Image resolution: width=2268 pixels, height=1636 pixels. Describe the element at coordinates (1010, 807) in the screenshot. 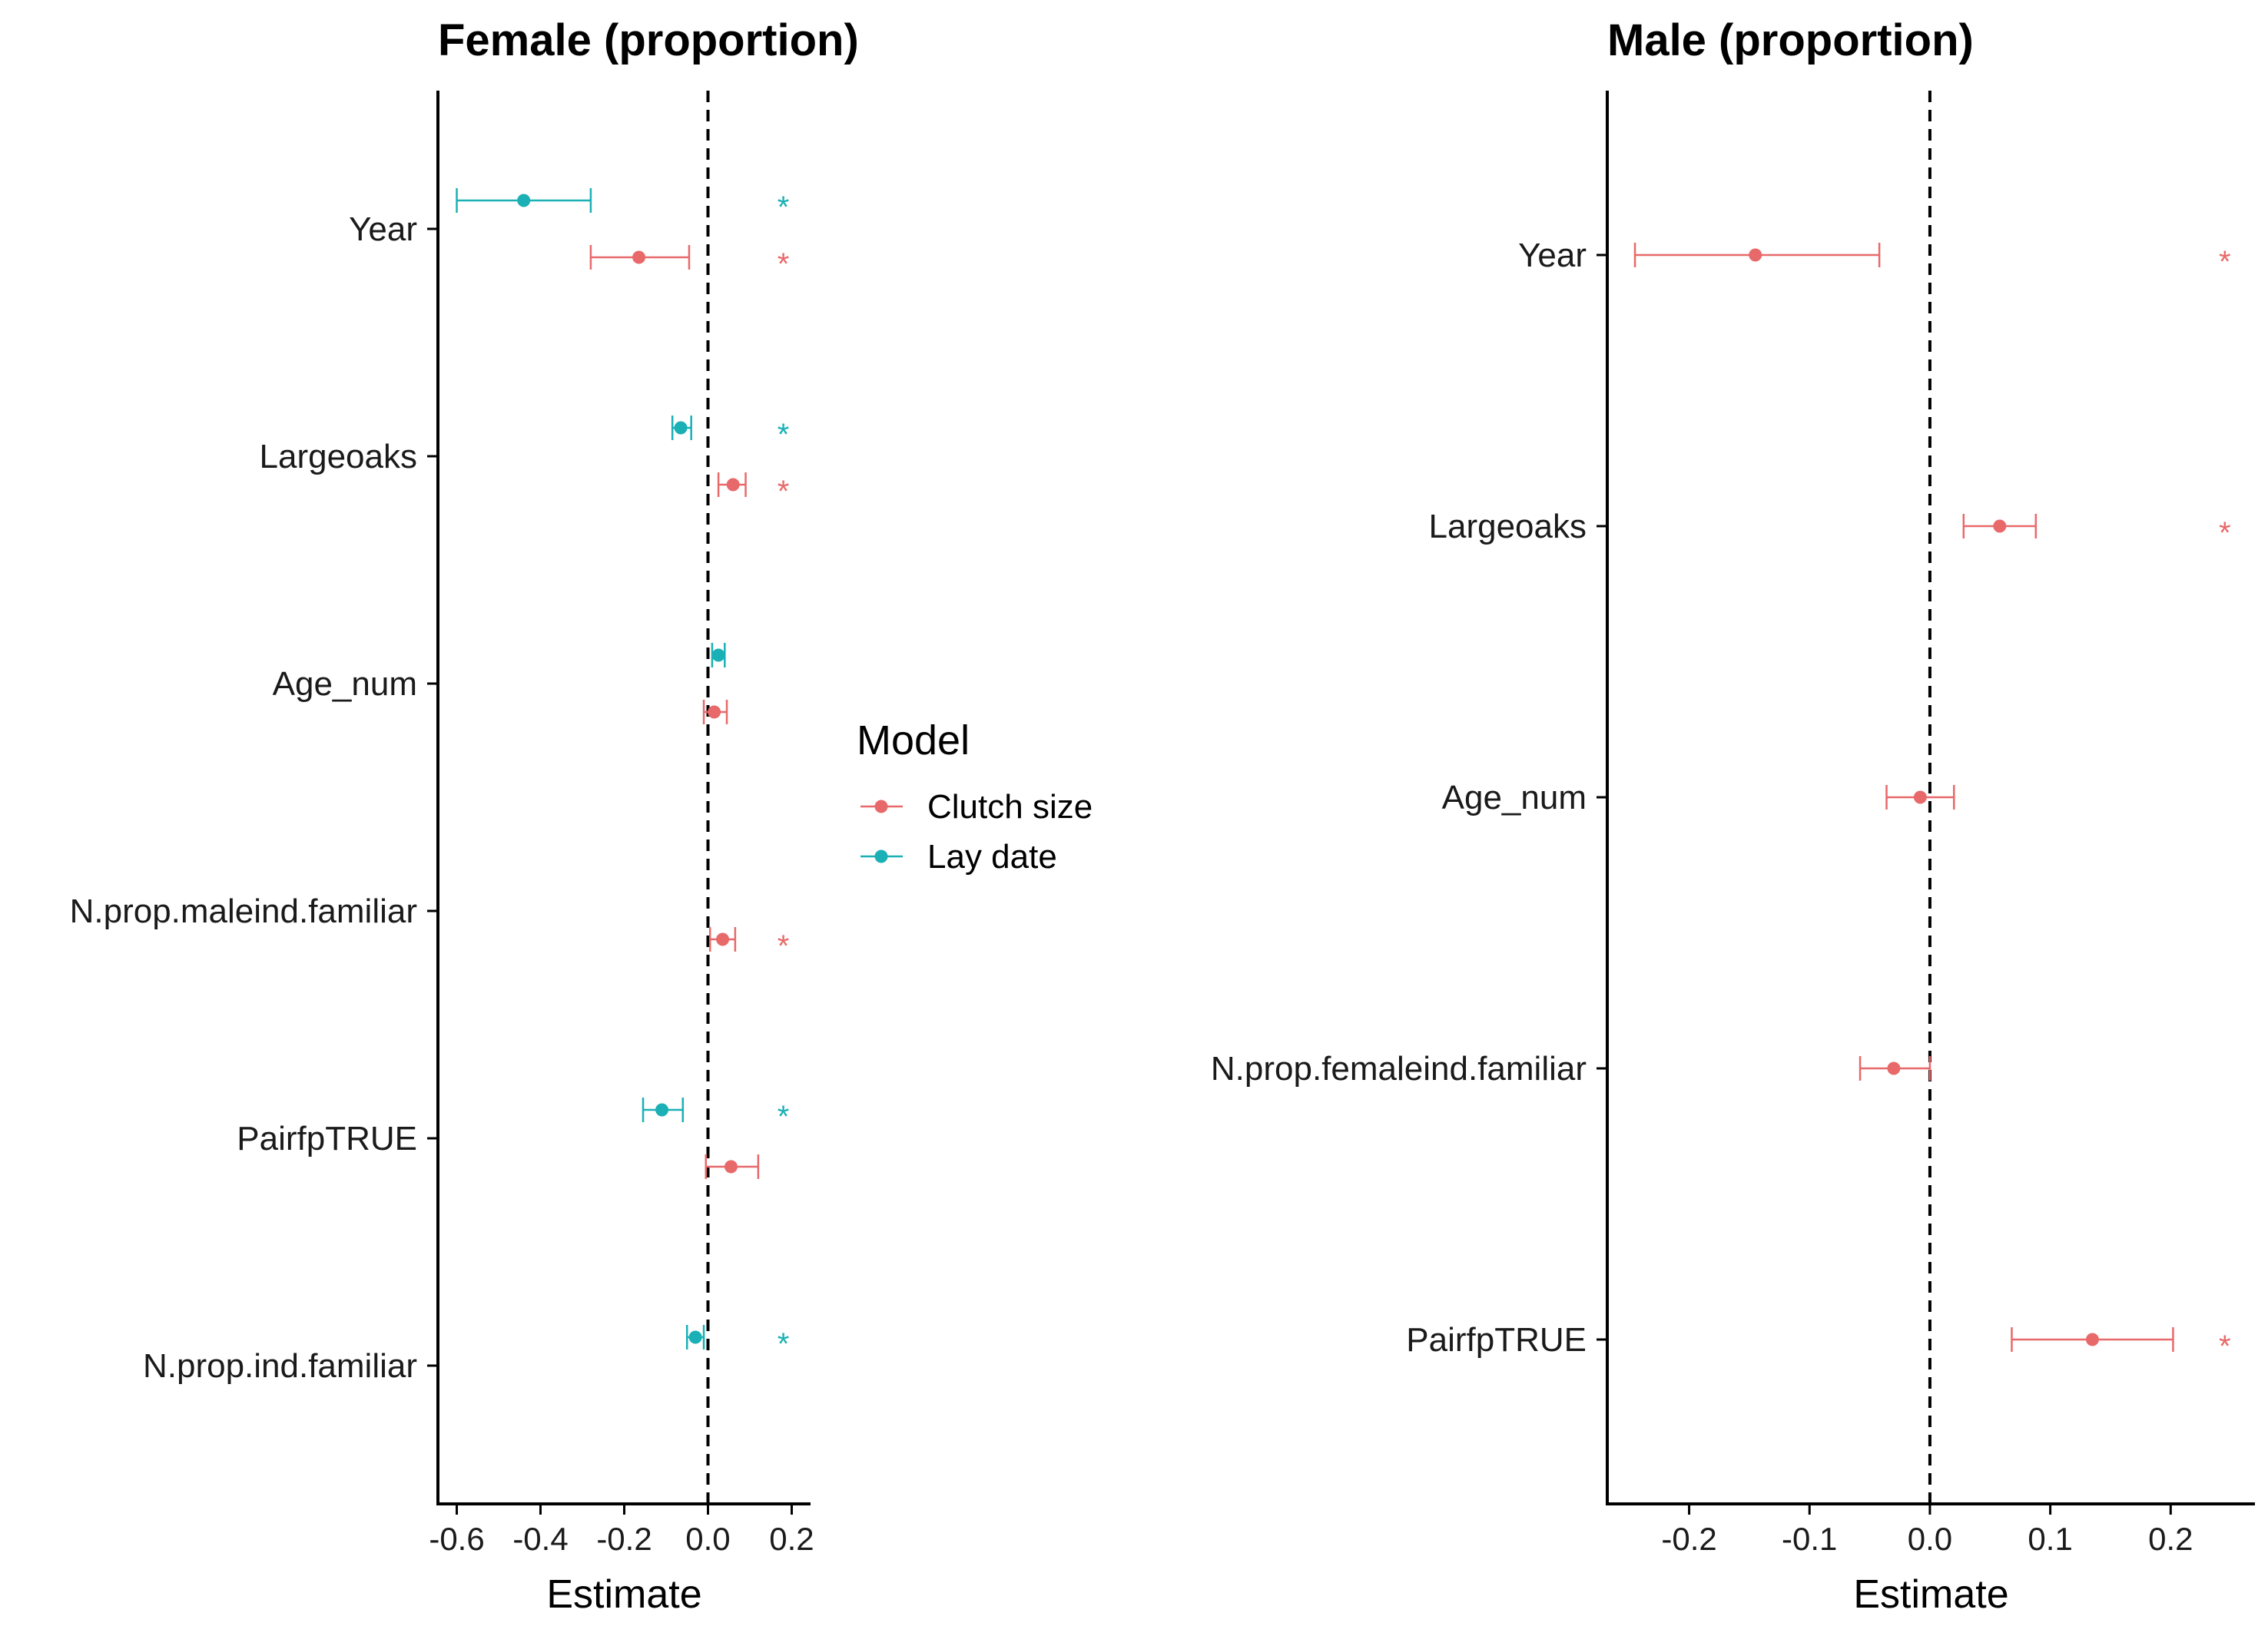

I see `legend-label: Clutch size` at that location.